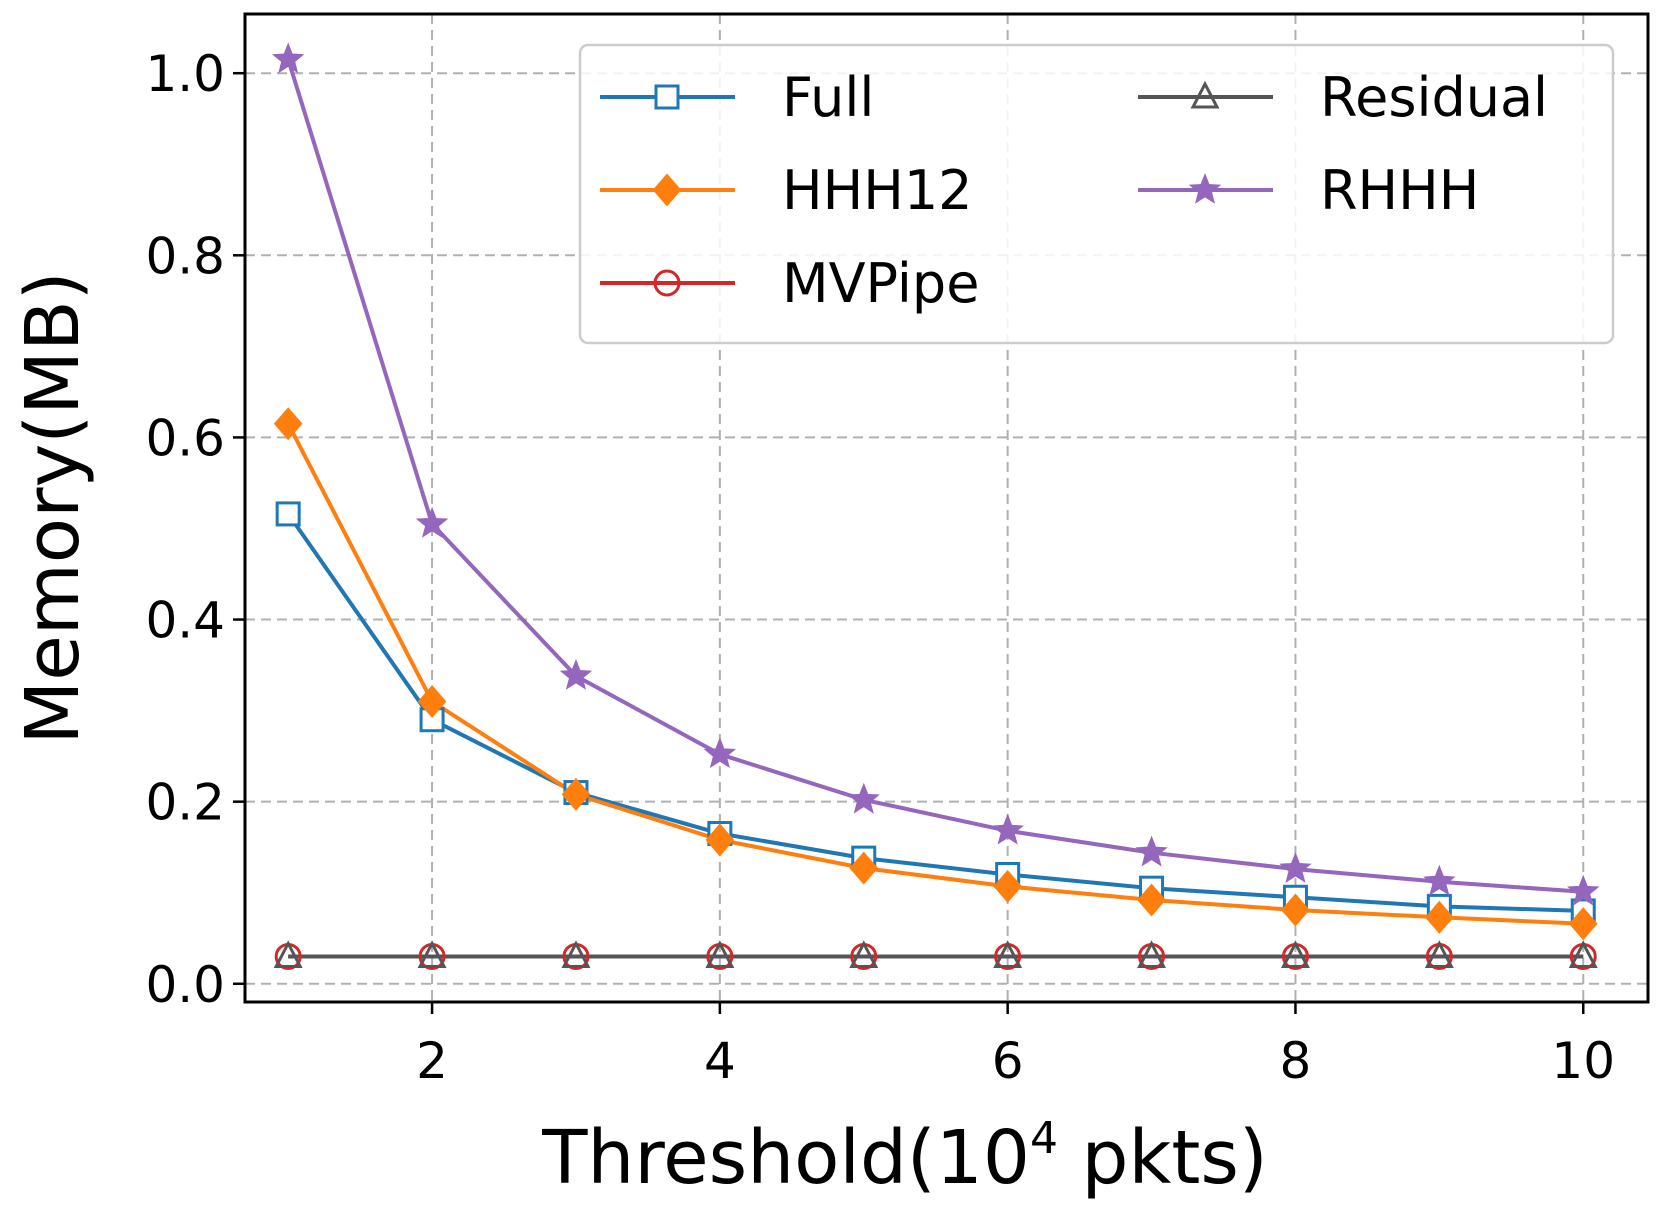  I want to click on legend-label-hhh12: HHH12, so click(877, 190).